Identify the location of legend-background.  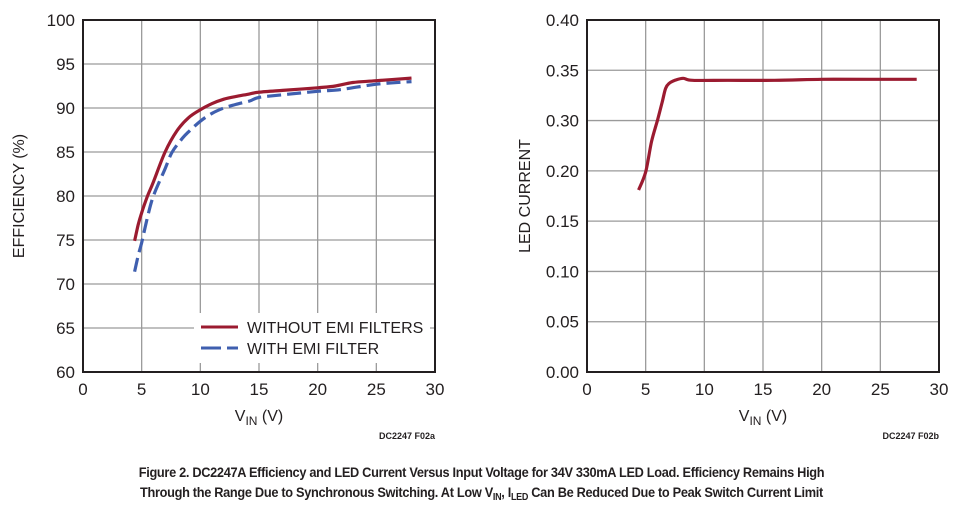
(312, 338).